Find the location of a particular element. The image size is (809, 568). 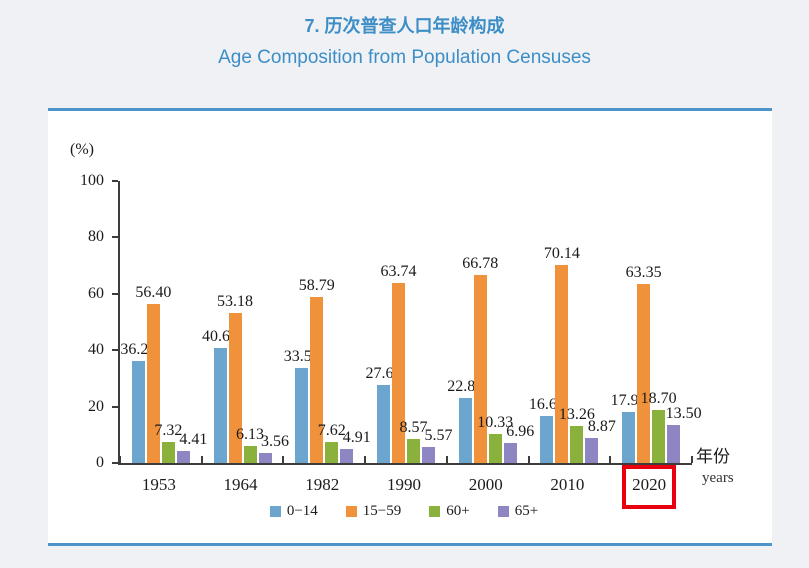

legend: 0−14 15−59 60+ 65+ is located at coordinates (404, 511).